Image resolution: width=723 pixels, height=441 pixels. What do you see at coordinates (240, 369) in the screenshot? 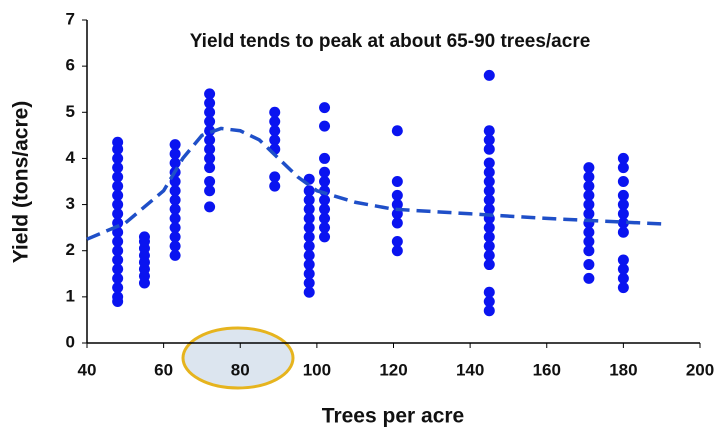
I see `x-tick-label: 80` at bounding box center [240, 369].